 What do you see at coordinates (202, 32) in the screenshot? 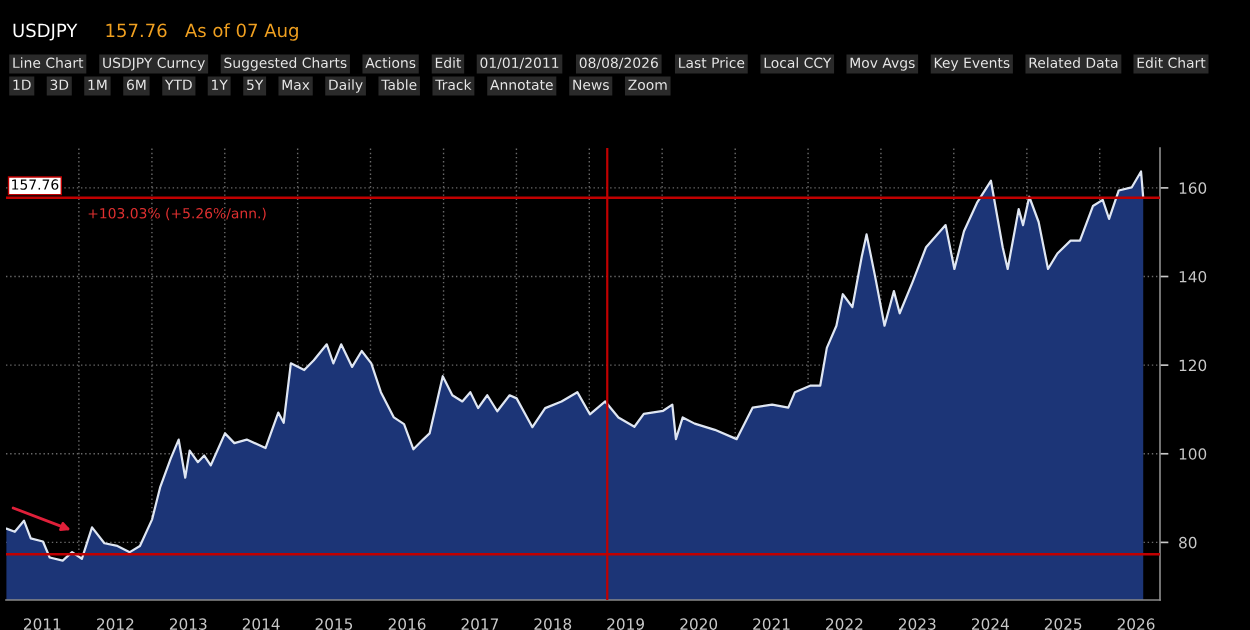
I see `chart-subtitle: 157.76 As of 07 Aug` at bounding box center [202, 32].